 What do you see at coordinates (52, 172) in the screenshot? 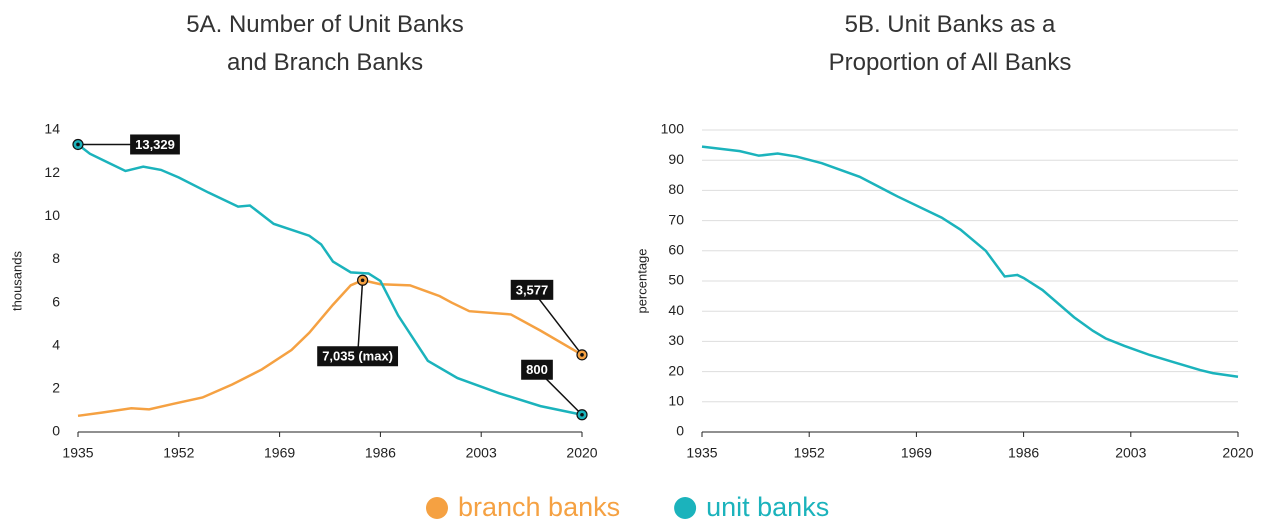
I see `y-tick-label: 12` at bounding box center [52, 172].